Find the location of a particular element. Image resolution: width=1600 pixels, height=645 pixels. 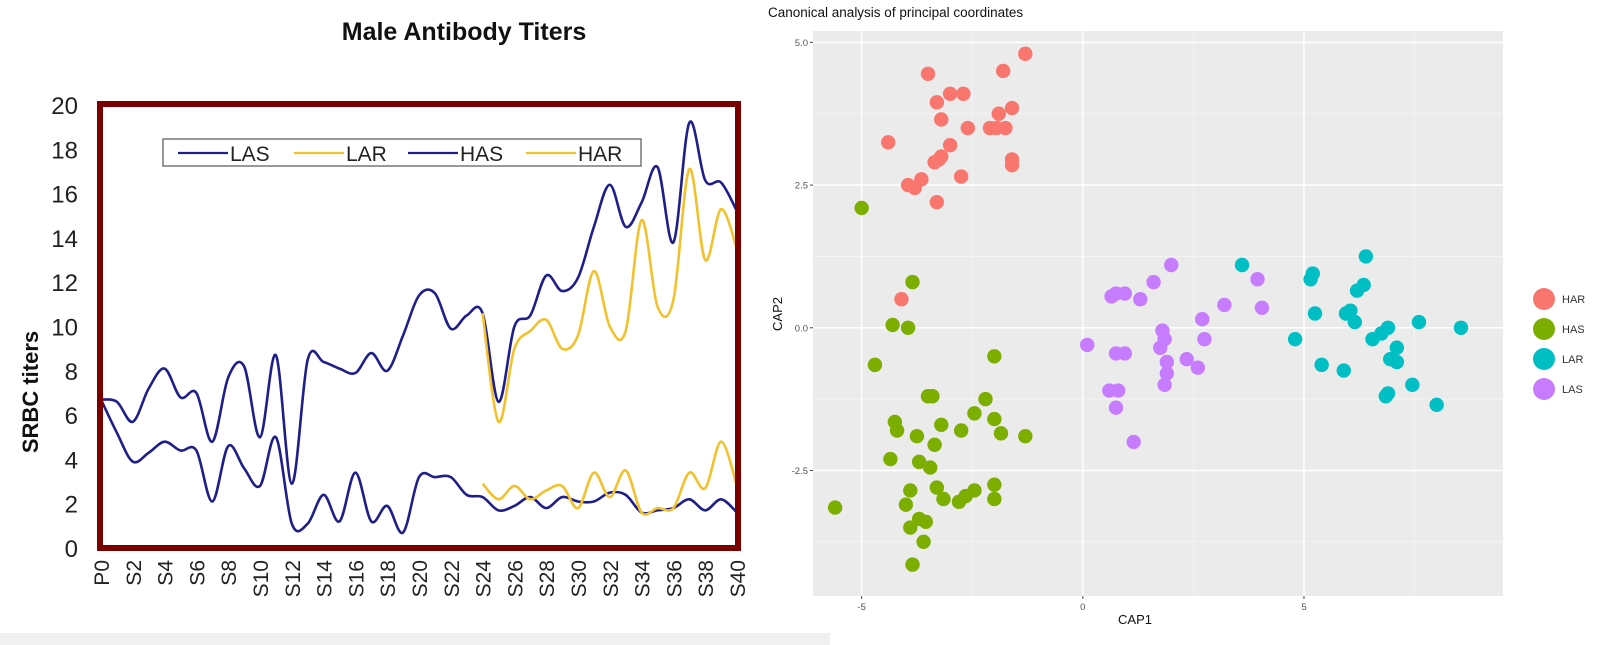

x-tick-label: S4 is located at coordinates (166, 573).